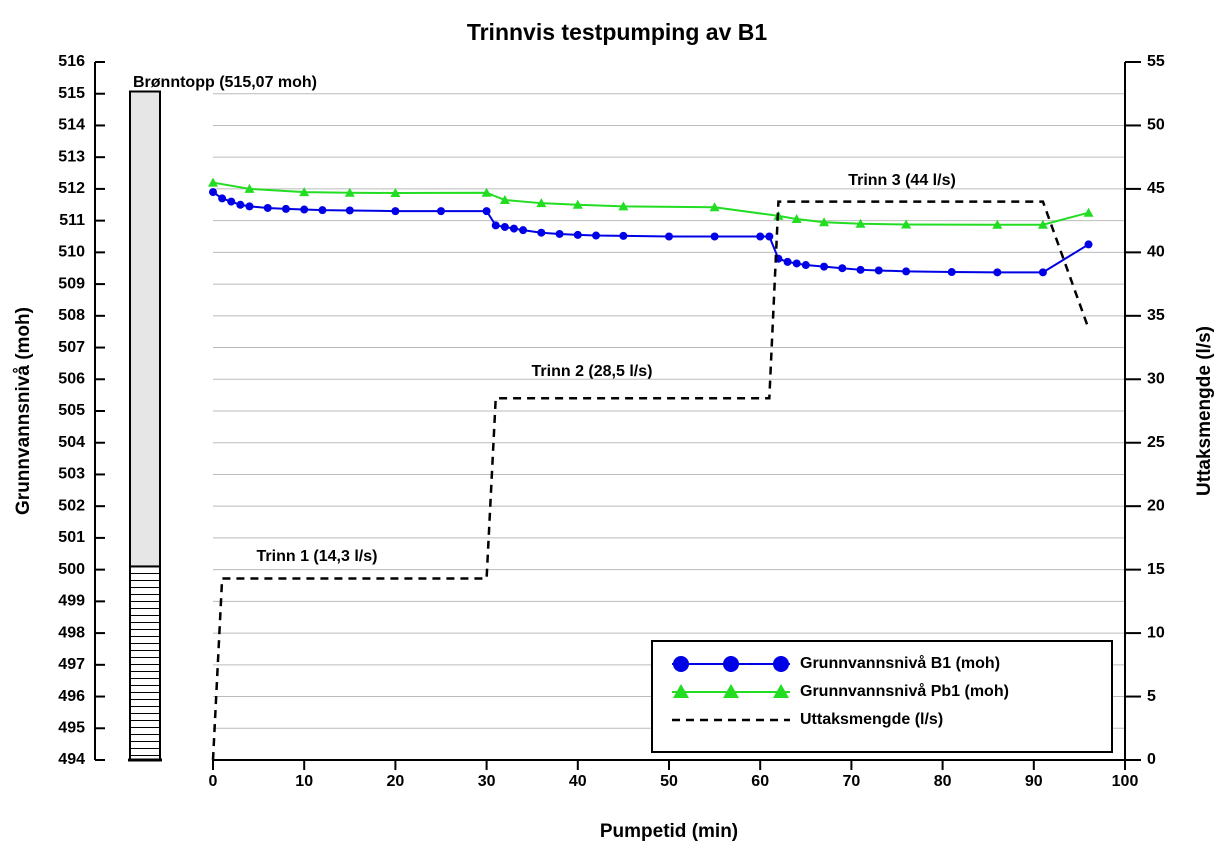 Image resolution: width=1223 pixels, height=850 pixels. I want to click on y-tick-label: 498, so click(71, 632).